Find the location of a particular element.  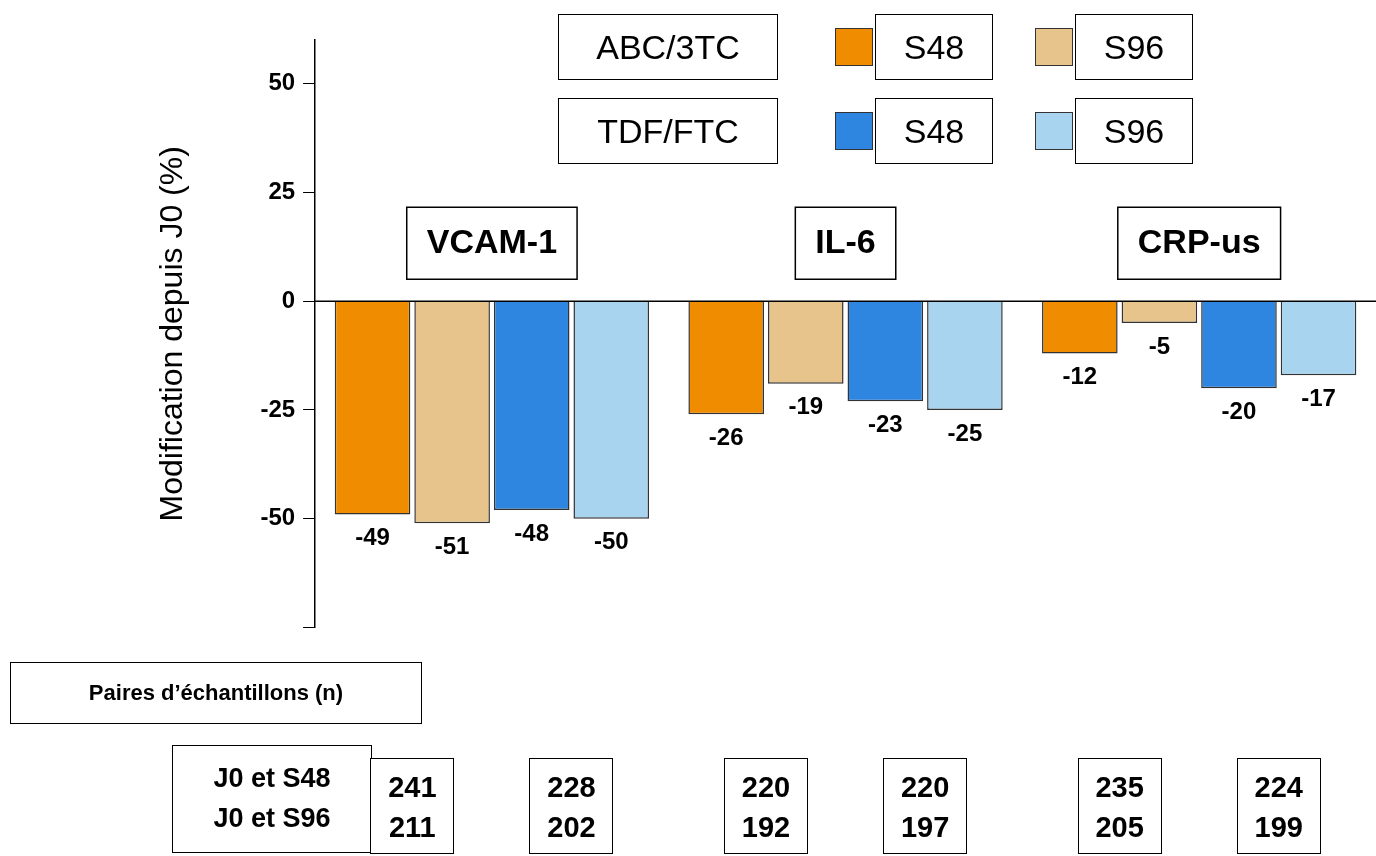

text: 241 is located at coordinates (412, 787).